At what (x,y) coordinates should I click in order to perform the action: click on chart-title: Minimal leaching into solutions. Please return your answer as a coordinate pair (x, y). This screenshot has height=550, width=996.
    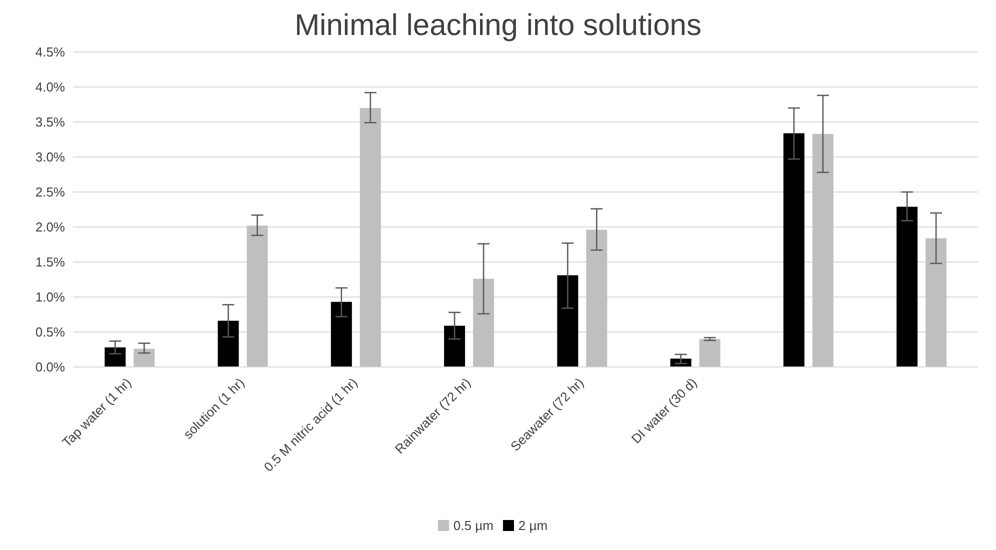
    Looking at the image, I should click on (498, 26).